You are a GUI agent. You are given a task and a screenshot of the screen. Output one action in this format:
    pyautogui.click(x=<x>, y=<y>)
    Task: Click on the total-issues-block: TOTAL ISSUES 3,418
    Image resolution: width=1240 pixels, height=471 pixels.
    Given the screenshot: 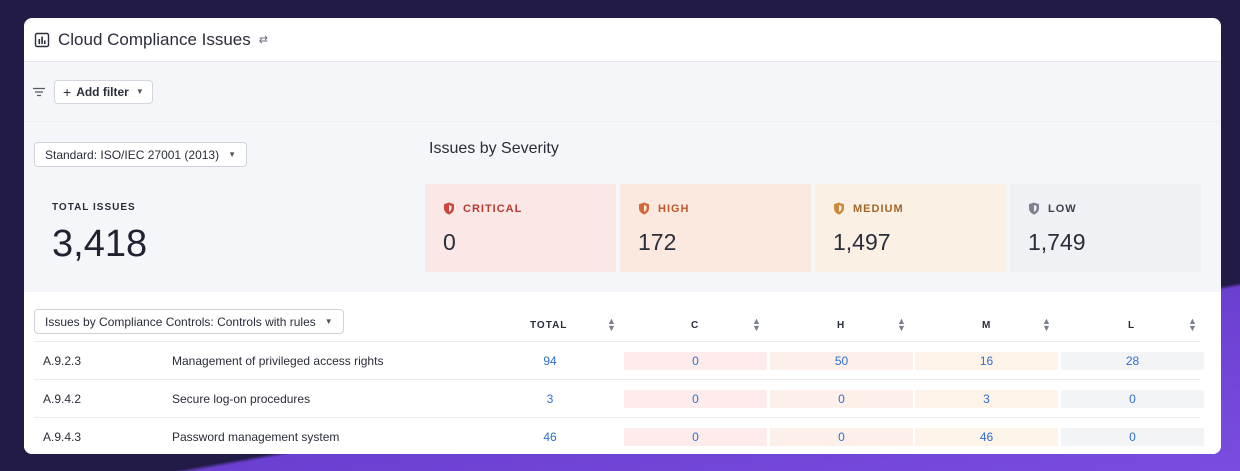 What is the action you would take?
    pyautogui.click(x=99, y=234)
    